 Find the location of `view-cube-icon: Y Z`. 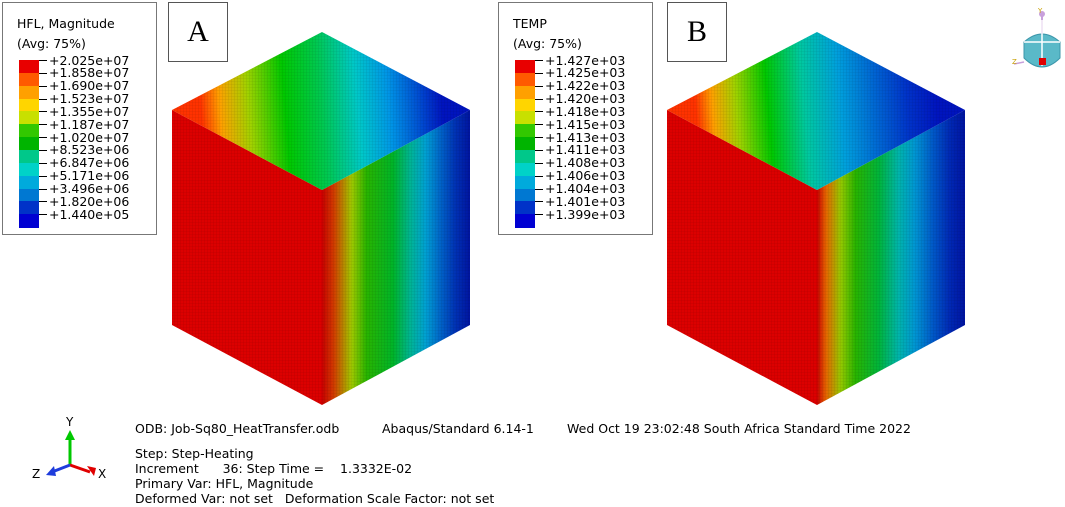

view-cube-icon: Y Z is located at coordinates (1037, 43).